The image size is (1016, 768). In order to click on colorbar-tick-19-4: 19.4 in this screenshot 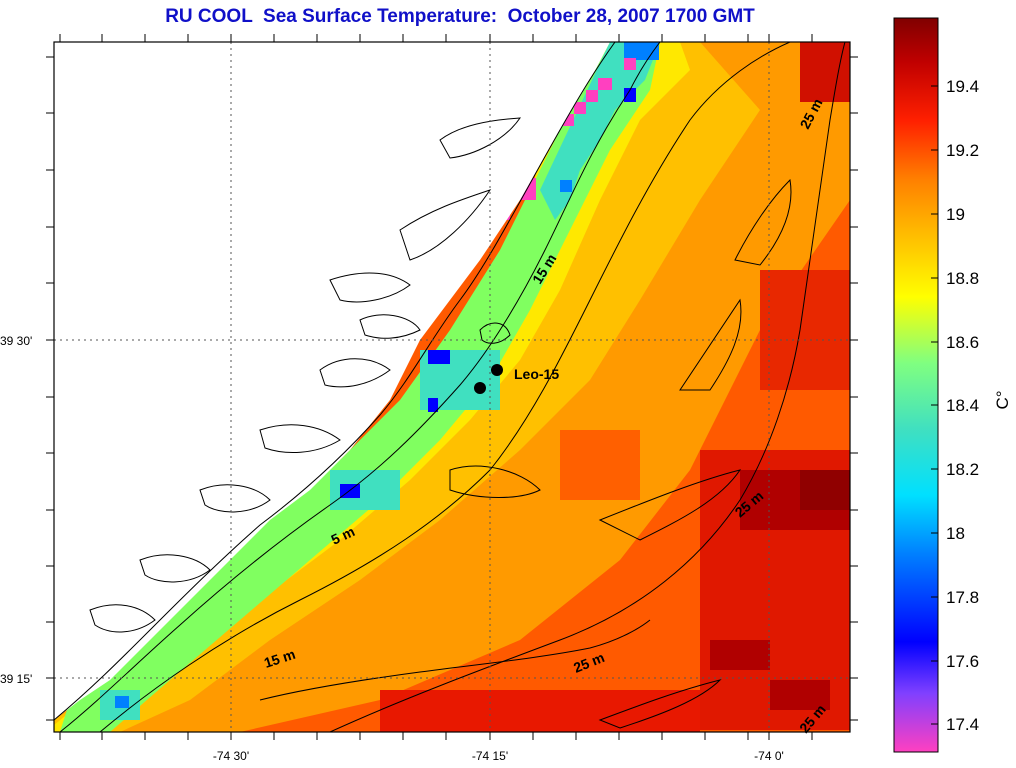, I will do `click(962, 86)`.